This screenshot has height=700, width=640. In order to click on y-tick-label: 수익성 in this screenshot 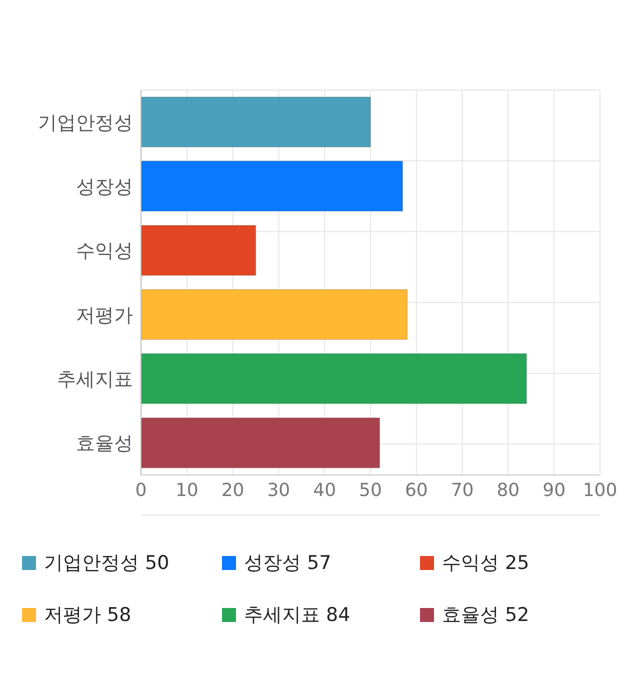, I will do `click(104, 251)`.